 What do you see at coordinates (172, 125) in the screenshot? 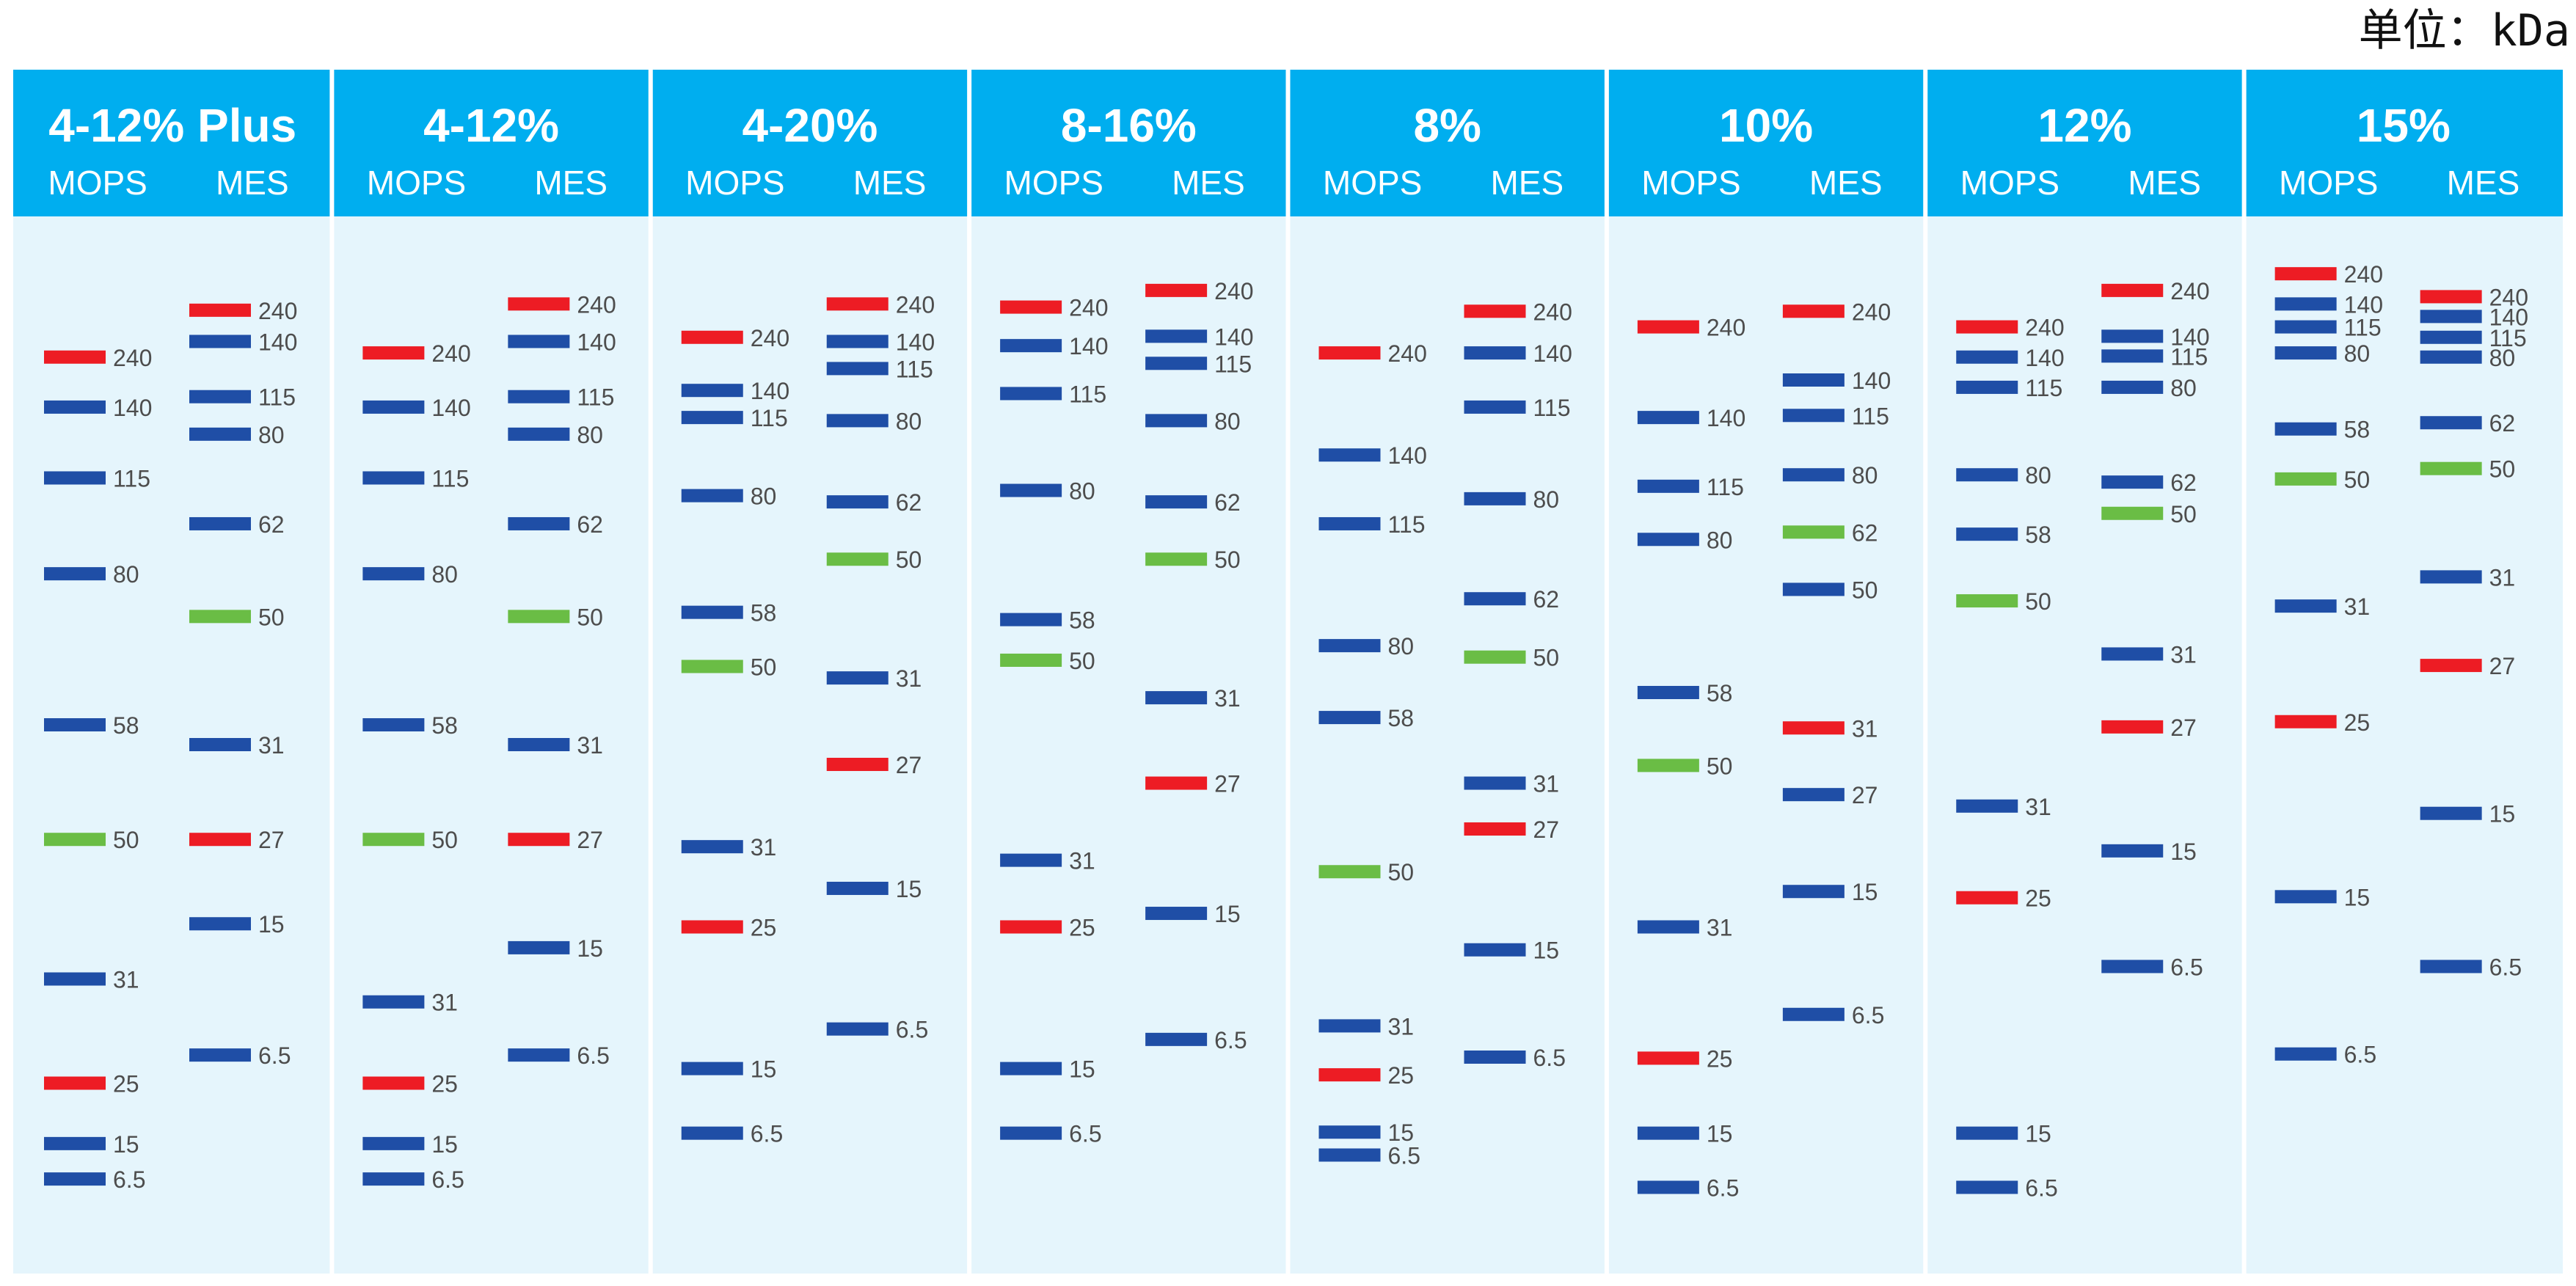
I see `gel-title-4-12pct-plus: 4-12% Plus` at bounding box center [172, 125].